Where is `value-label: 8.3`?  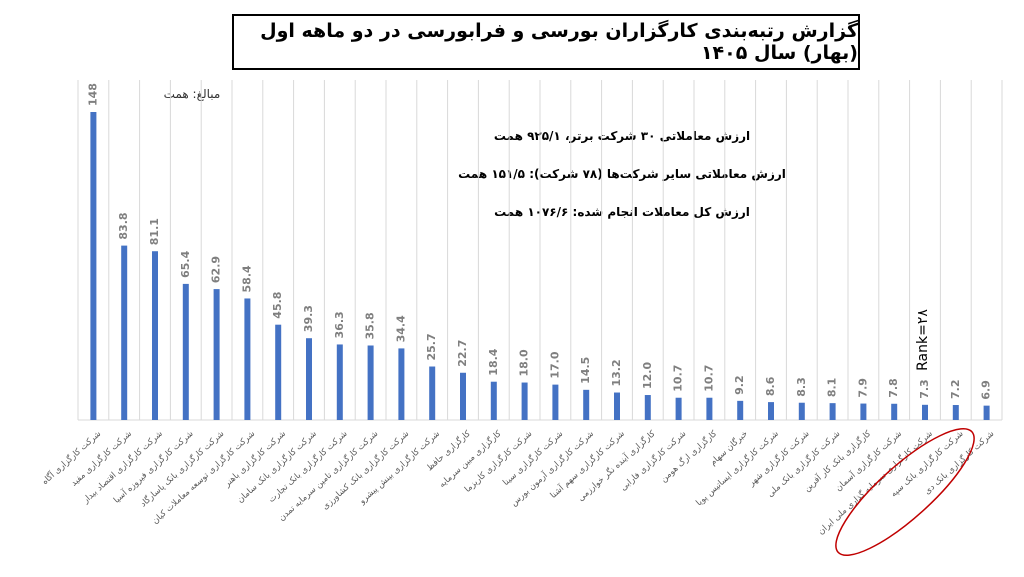 value-label: 8.3 is located at coordinates (801, 387).